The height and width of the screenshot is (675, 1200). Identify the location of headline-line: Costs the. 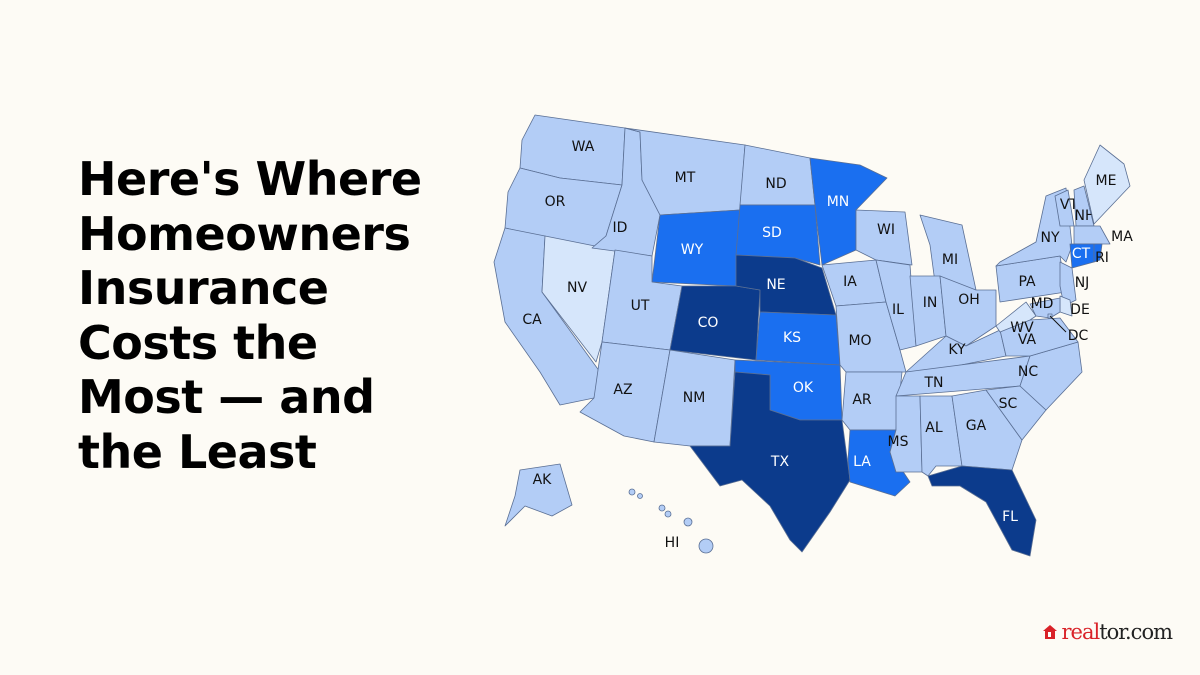
(198, 342).